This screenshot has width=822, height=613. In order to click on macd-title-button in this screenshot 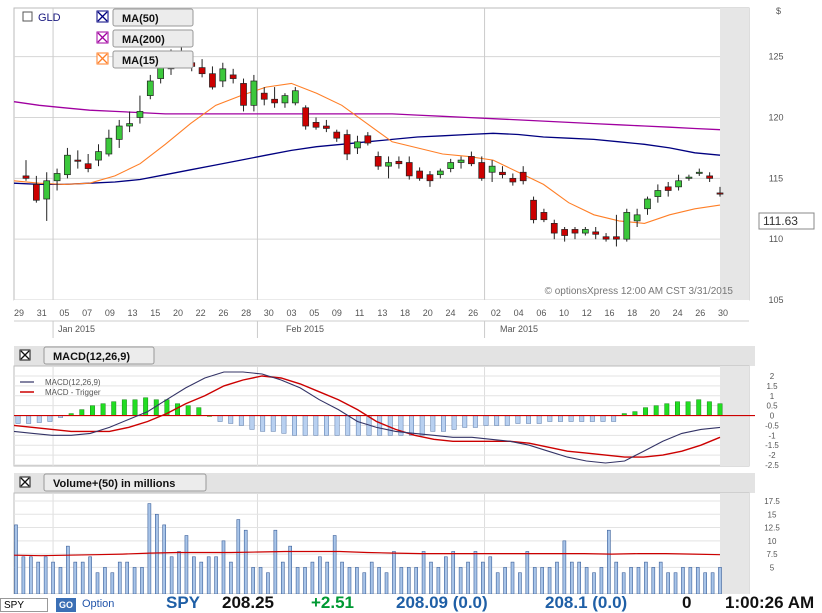, I will do `click(99, 355)`.